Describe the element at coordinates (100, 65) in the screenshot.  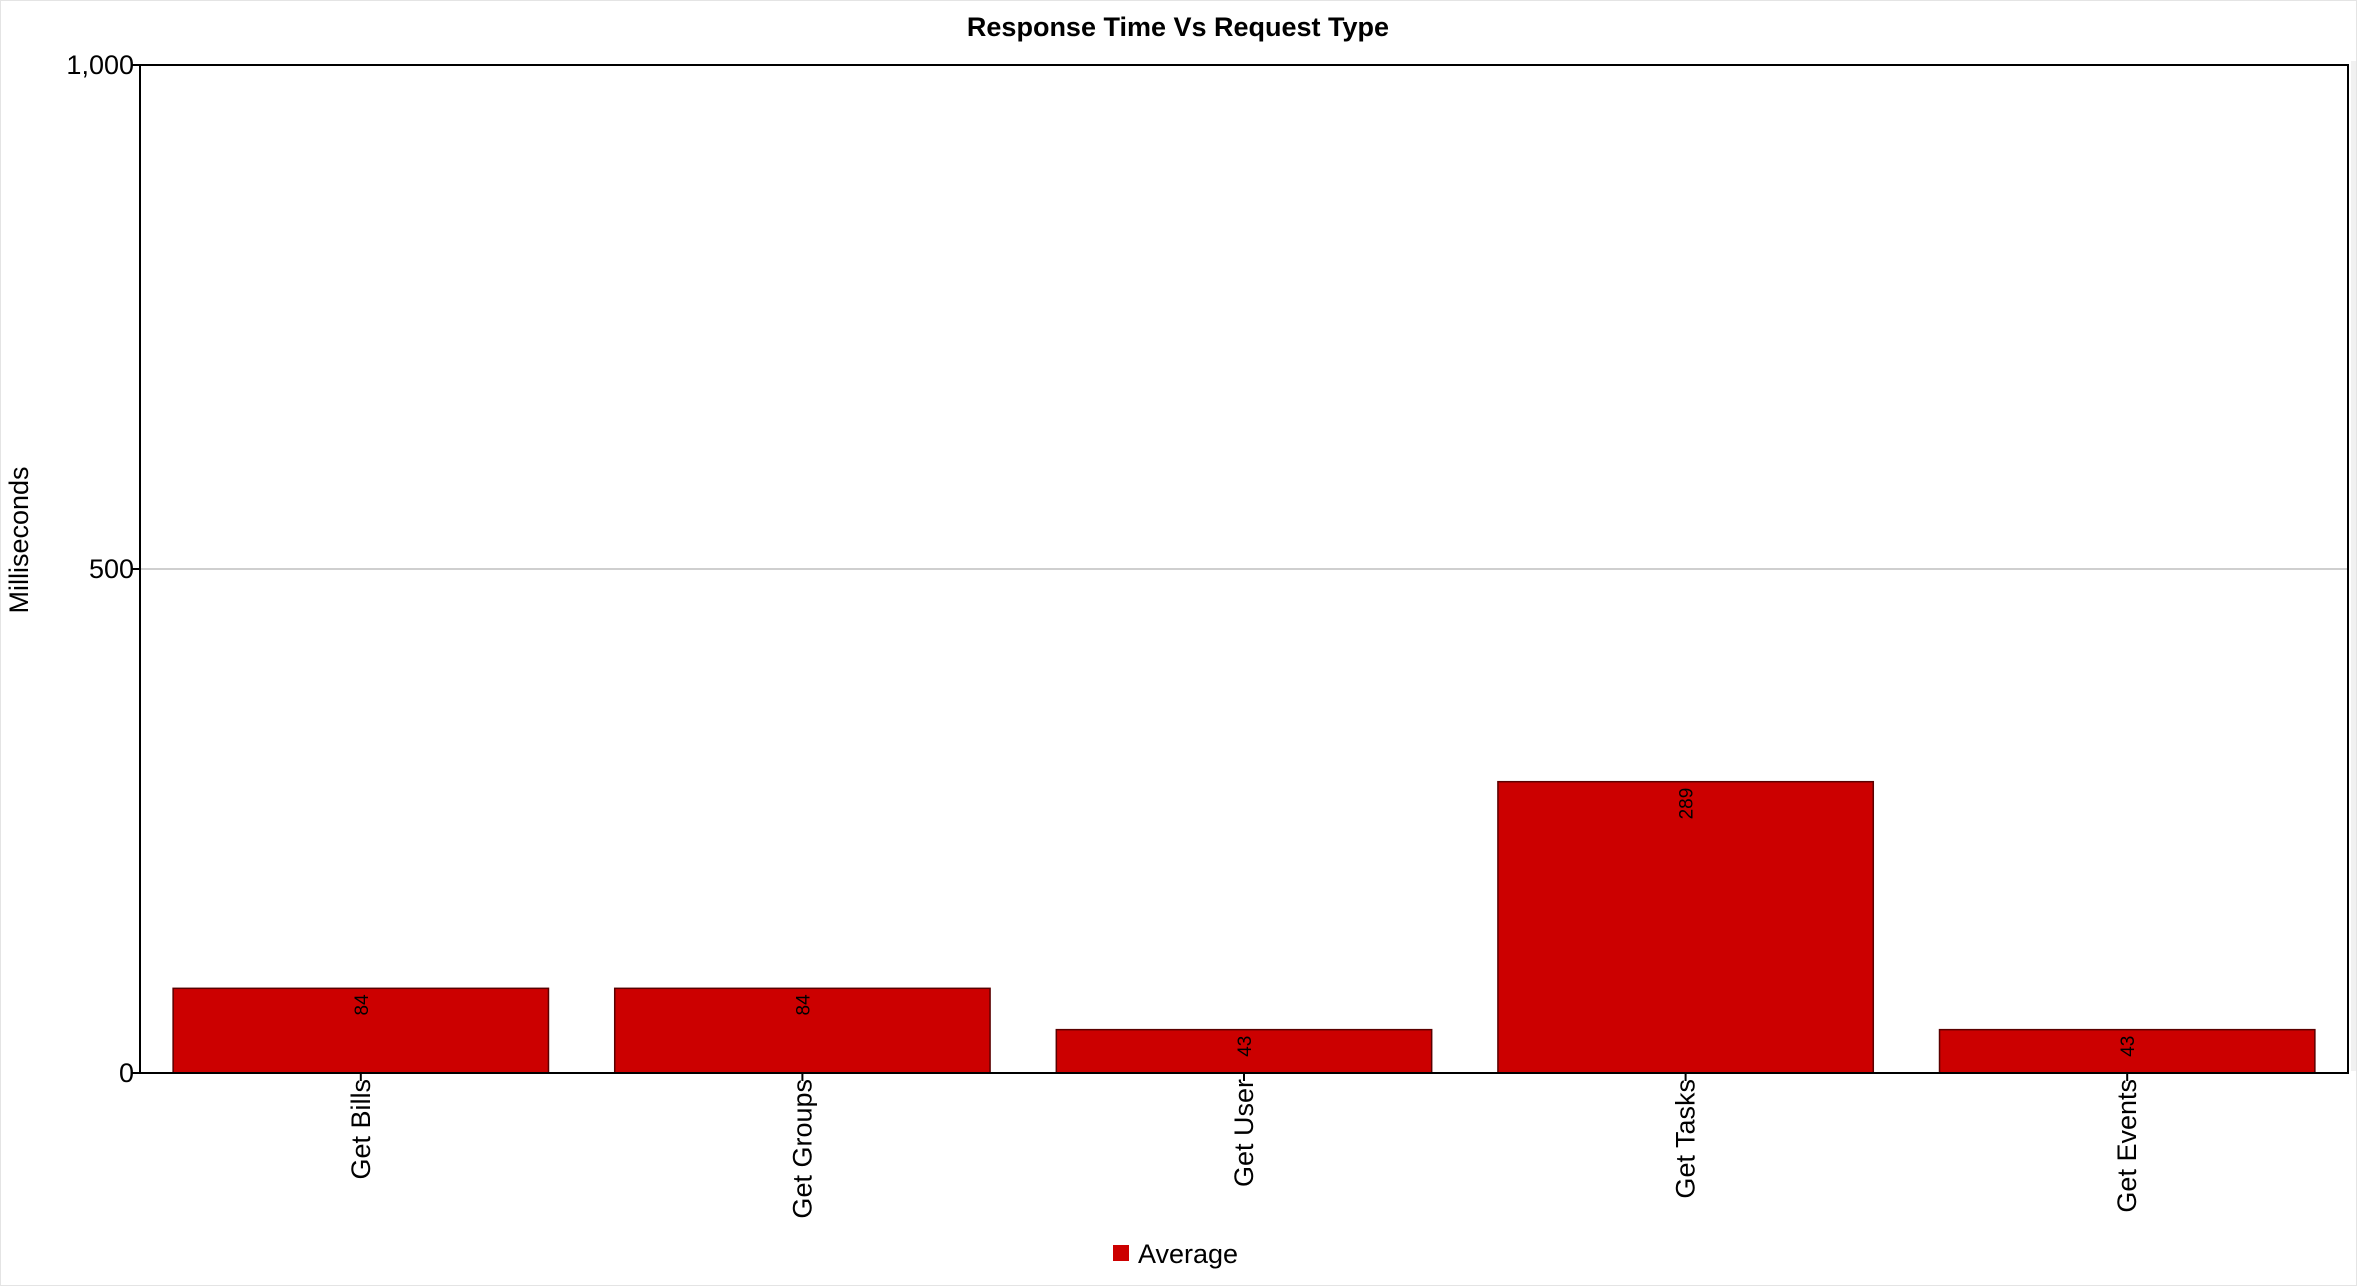
I see `y-tick-label: 1,000` at that location.